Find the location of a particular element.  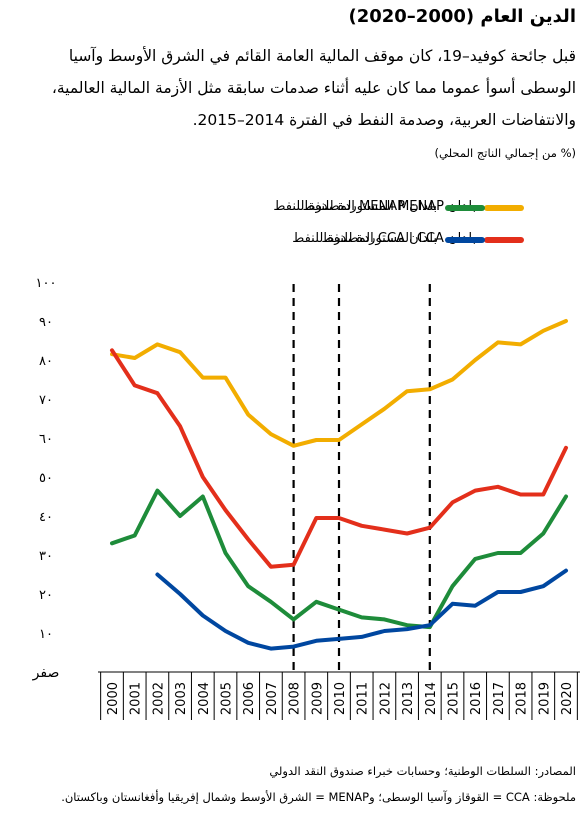

legend-item-cca-exporters: بلدان CCA المصدرة للنفط is located at coordinates (360, 241).